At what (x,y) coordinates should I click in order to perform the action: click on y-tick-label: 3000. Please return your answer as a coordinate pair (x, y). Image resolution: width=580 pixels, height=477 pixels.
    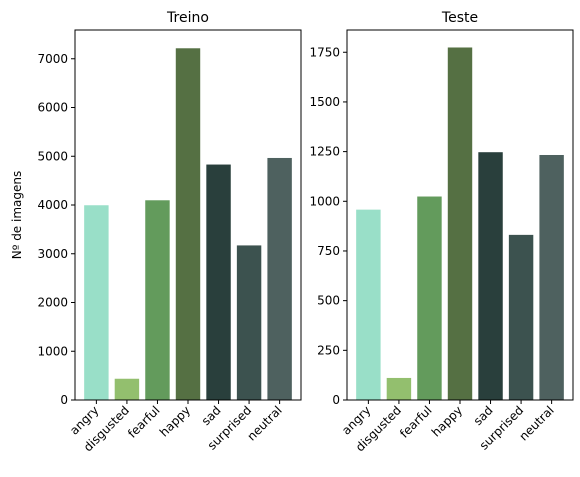
    Looking at the image, I should click on (52, 254).